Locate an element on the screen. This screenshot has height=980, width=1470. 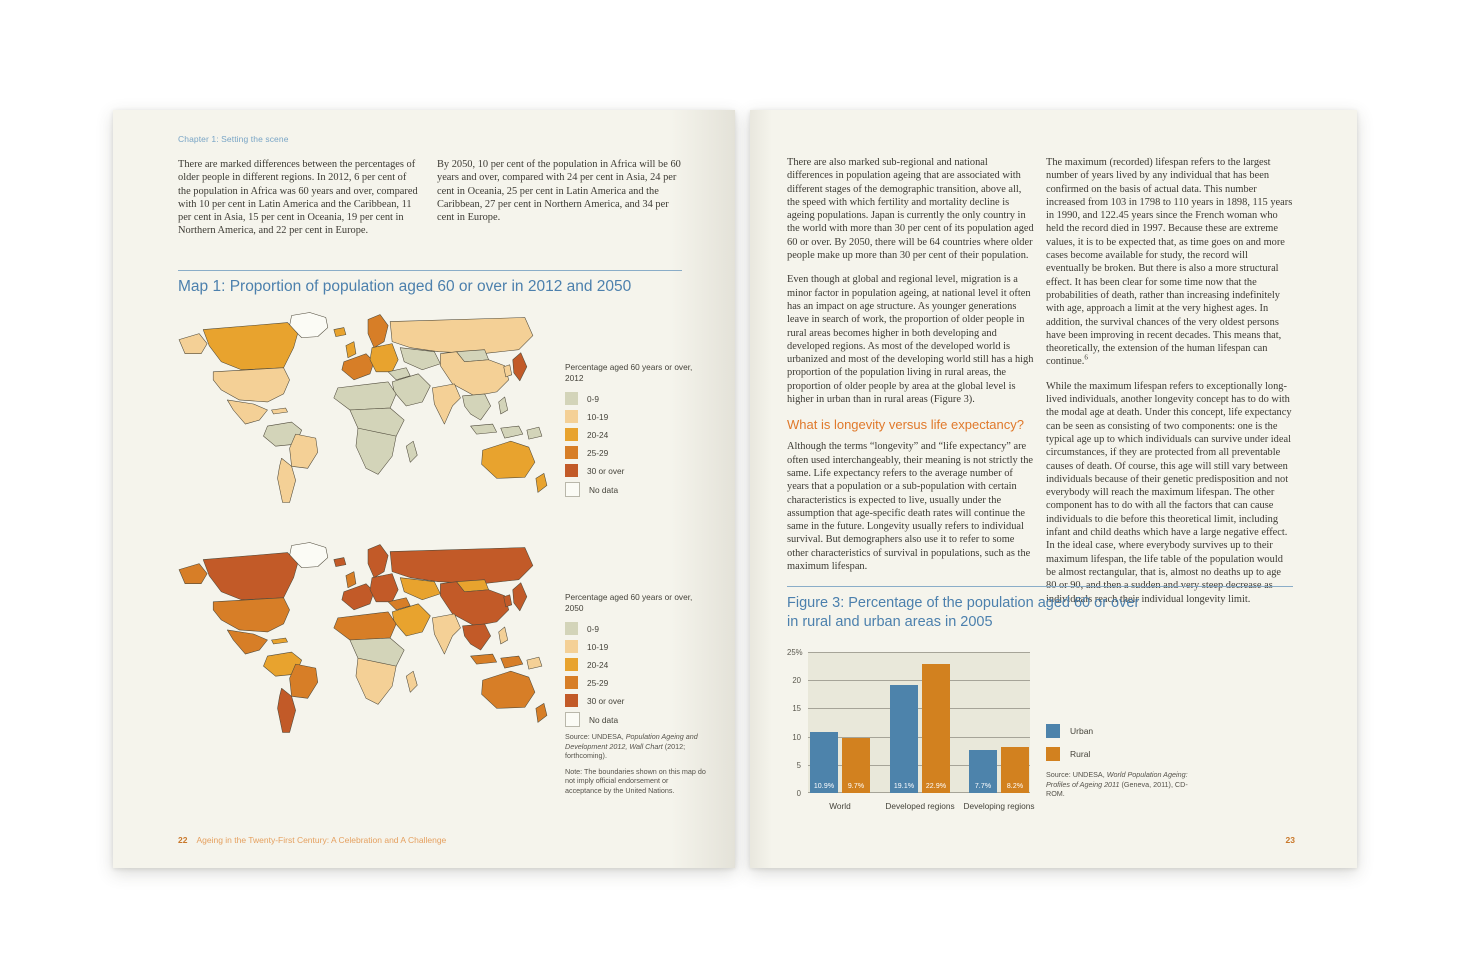
world-map-2050 is located at coordinates (366, 642).